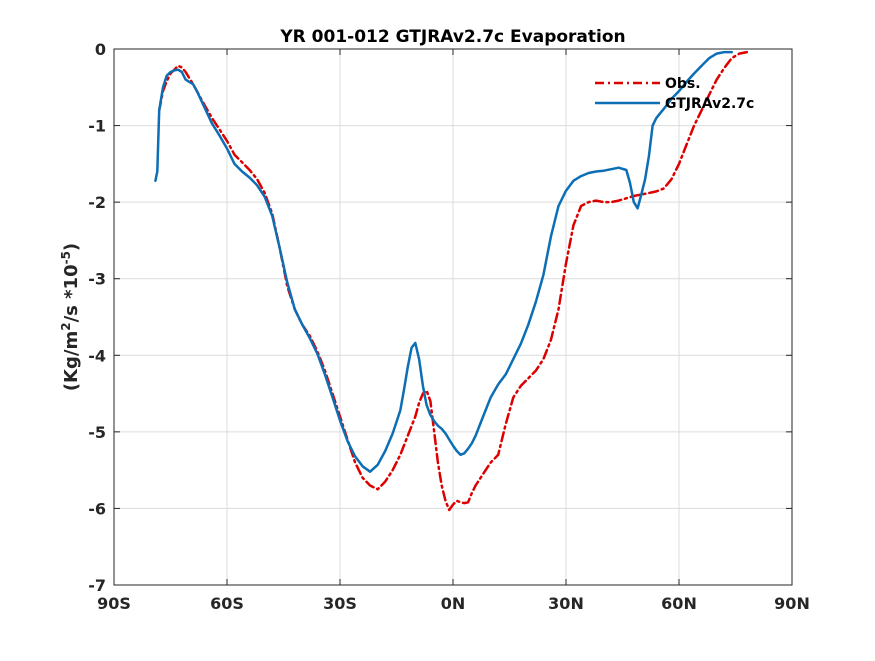 The height and width of the screenshot is (661, 875). Describe the element at coordinates (97, 279) in the screenshot. I see `y-tick-label: -3` at that location.